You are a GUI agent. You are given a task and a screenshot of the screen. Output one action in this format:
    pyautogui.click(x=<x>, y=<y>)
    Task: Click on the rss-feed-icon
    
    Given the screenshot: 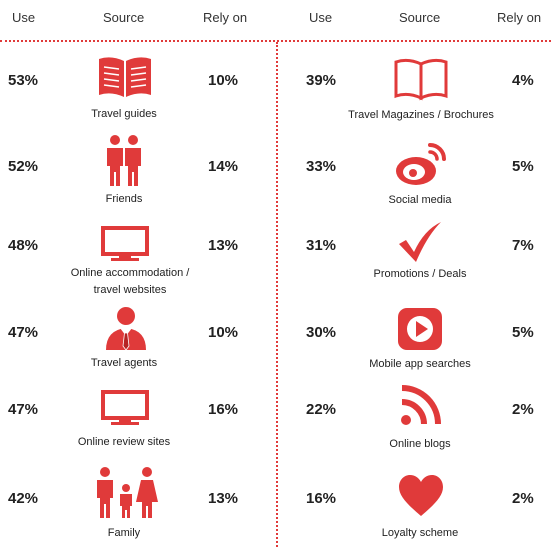 What is the action you would take?
    pyautogui.click(x=421, y=405)
    